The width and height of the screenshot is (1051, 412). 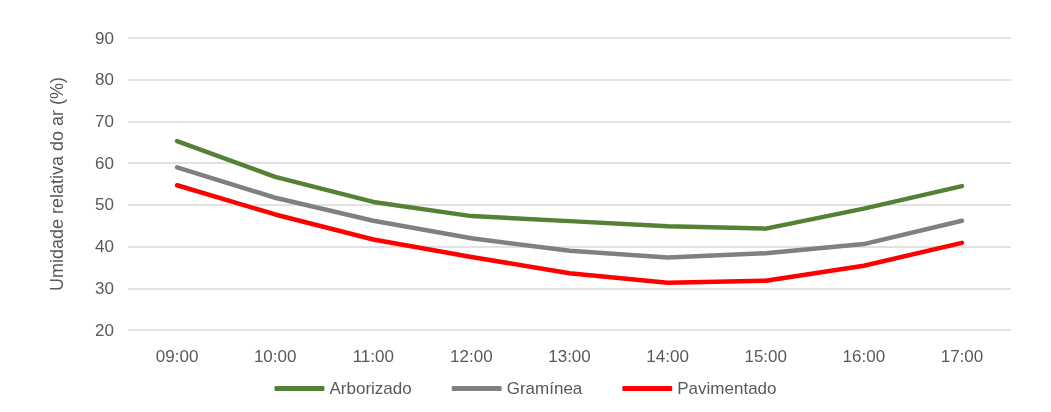 I want to click on y-tick-label: 30, so click(x=104, y=288).